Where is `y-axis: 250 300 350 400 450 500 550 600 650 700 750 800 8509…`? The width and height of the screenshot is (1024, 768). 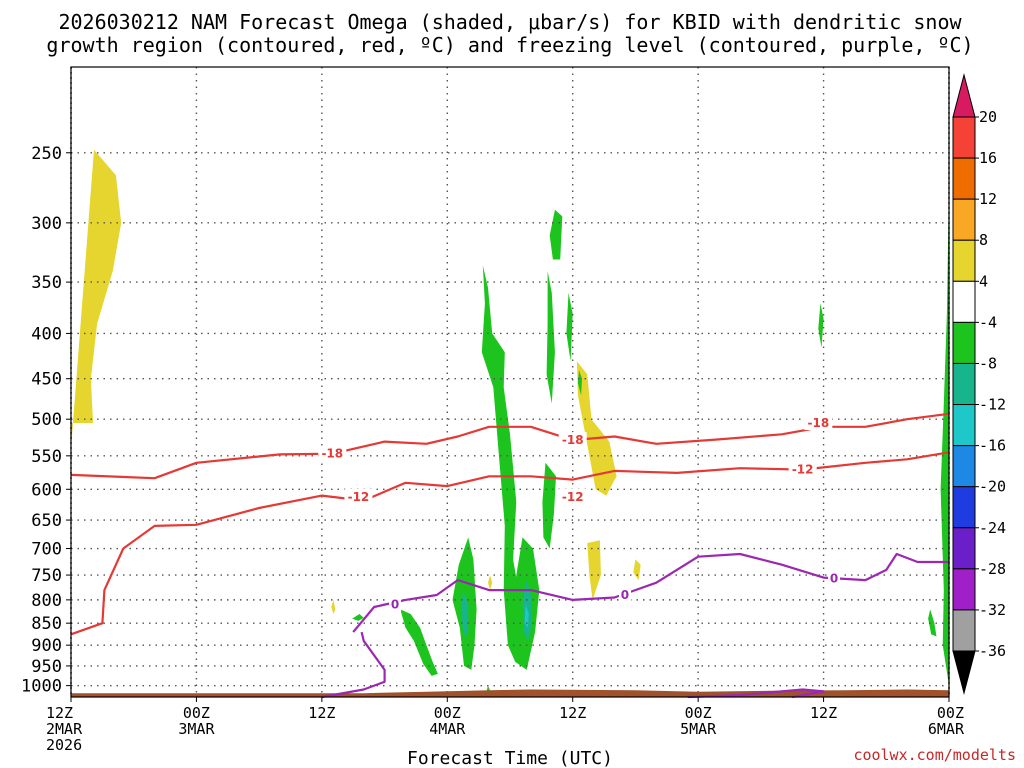 y-axis: 250 300 350 400 450 500 550 600 650 700 750 800 8509… is located at coordinates (46, 420).